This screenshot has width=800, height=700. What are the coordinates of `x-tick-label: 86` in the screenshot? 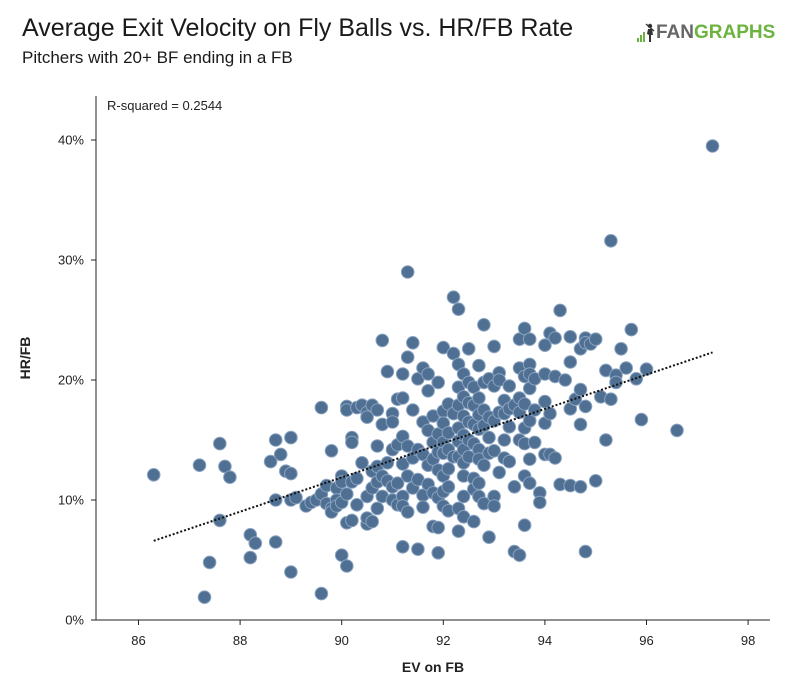 It's located at (138, 640).